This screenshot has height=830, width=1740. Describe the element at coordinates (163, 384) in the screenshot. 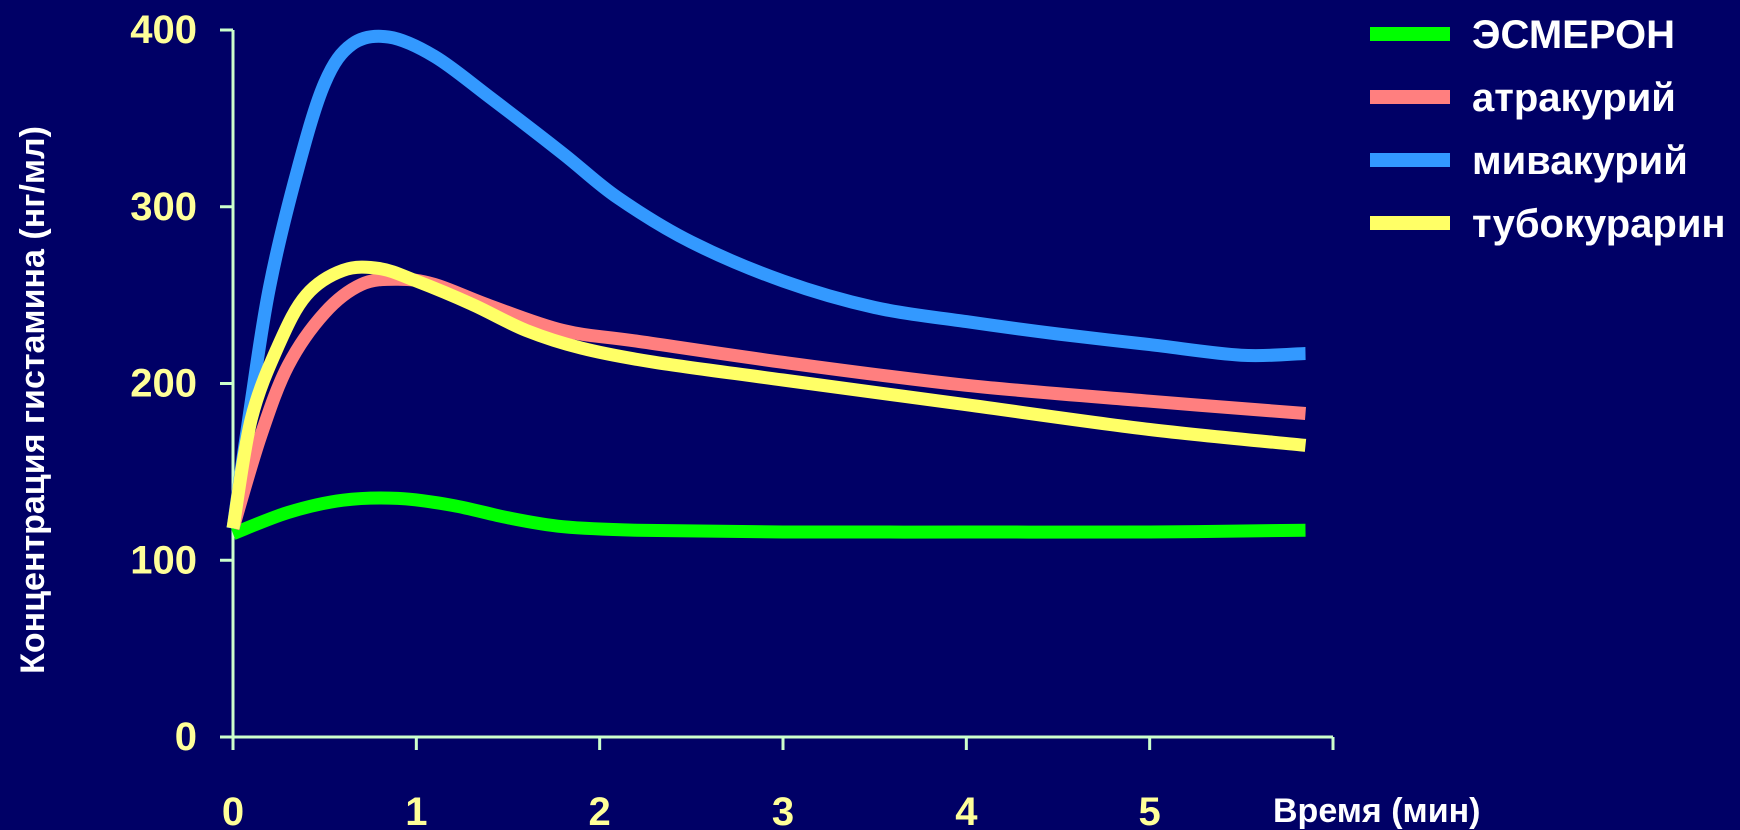

I see `y-tick-label: 200` at that location.